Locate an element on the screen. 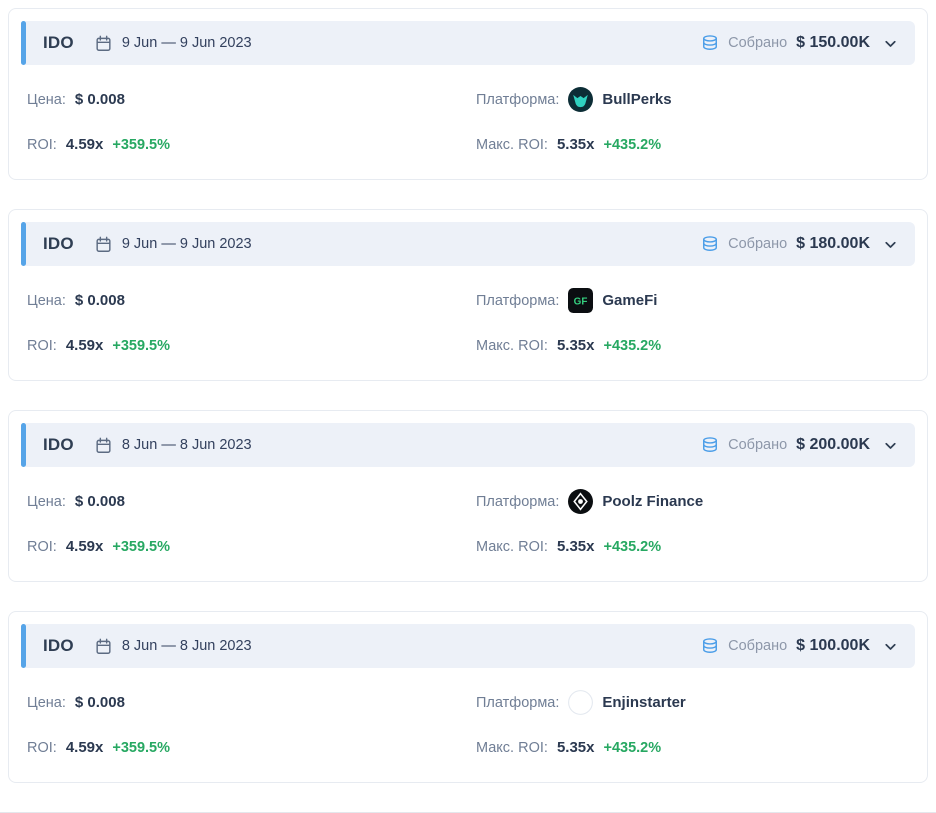  platform-name: GameFi is located at coordinates (630, 300).